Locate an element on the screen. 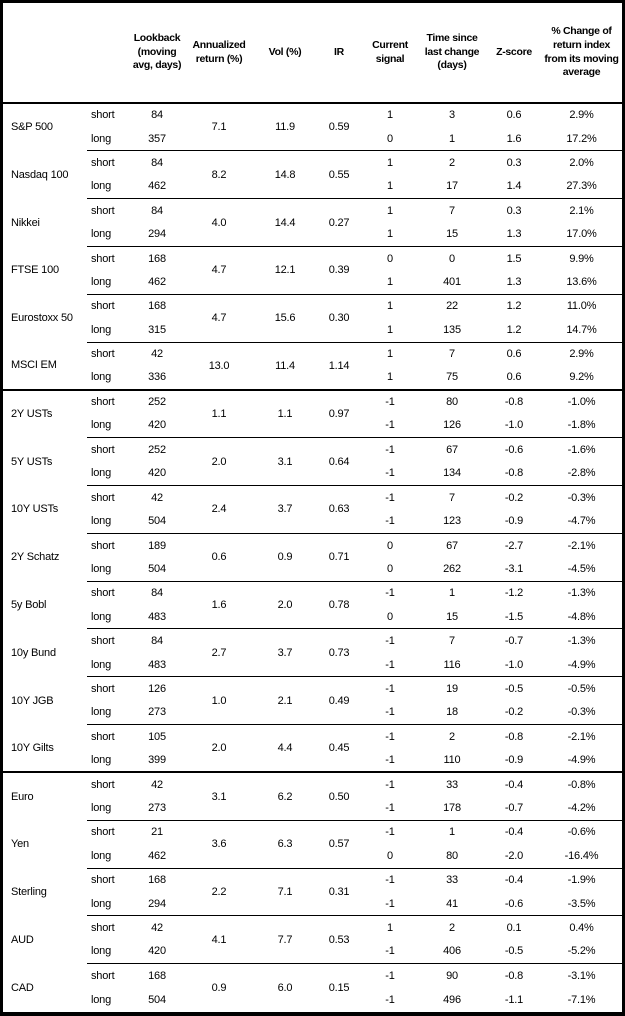  pct-change-value: -0.6% is located at coordinates (581, 832).